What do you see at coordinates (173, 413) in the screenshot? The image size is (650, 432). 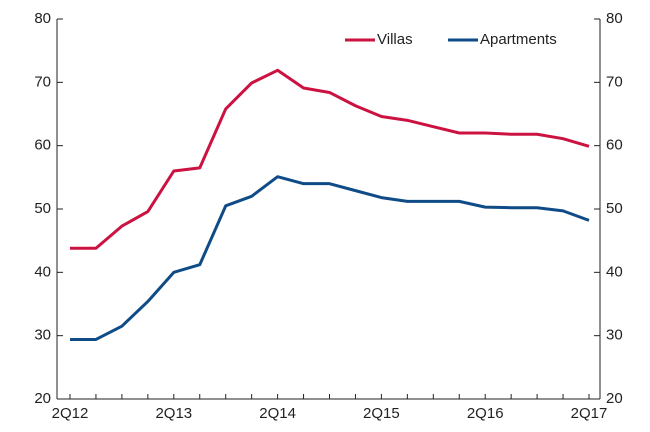 I see `x-tick-label: 2Q13` at bounding box center [173, 413].